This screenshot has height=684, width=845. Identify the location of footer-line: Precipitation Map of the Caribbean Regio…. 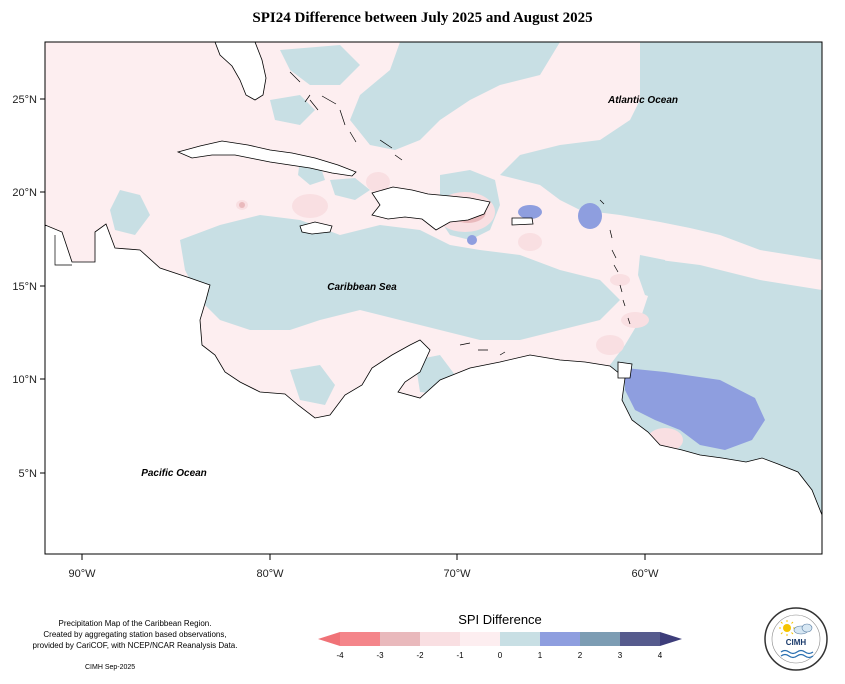
(135, 623).